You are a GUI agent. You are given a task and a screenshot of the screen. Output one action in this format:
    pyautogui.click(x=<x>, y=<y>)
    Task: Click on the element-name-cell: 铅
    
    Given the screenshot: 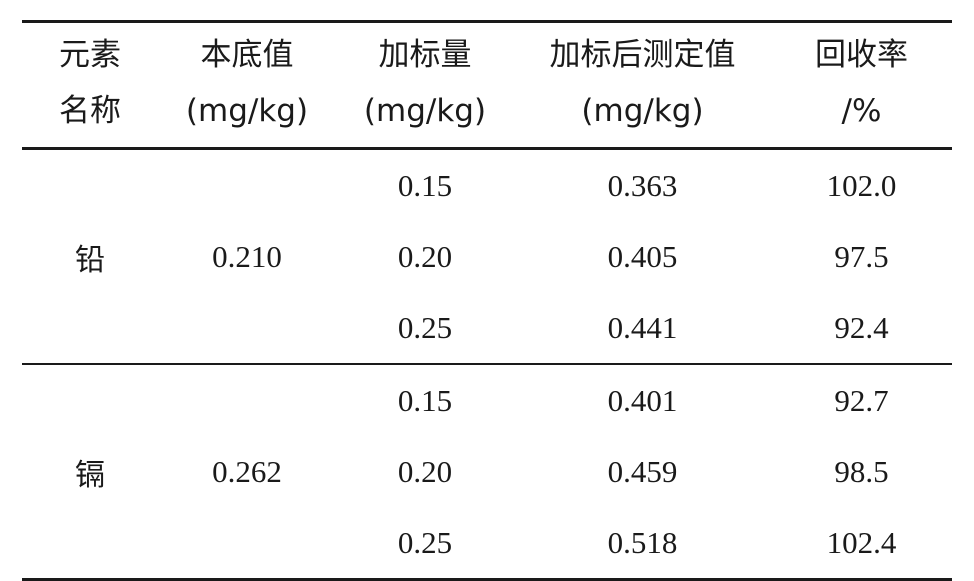 What is the action you would take?
    pyautogui.click(x=90, y=256)
    